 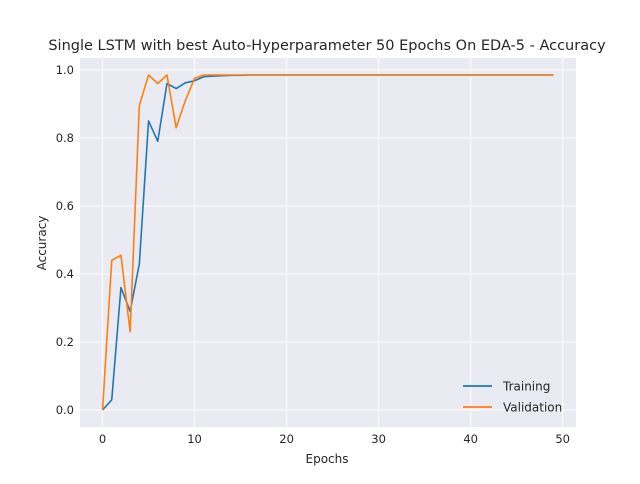 What do you see at coordinates (65, 240) in the screenshot?
I see `y-axis-ticks: 0.0 0.2 0.4 0.6 0.8 1.0` at bounding box center [65, 240].